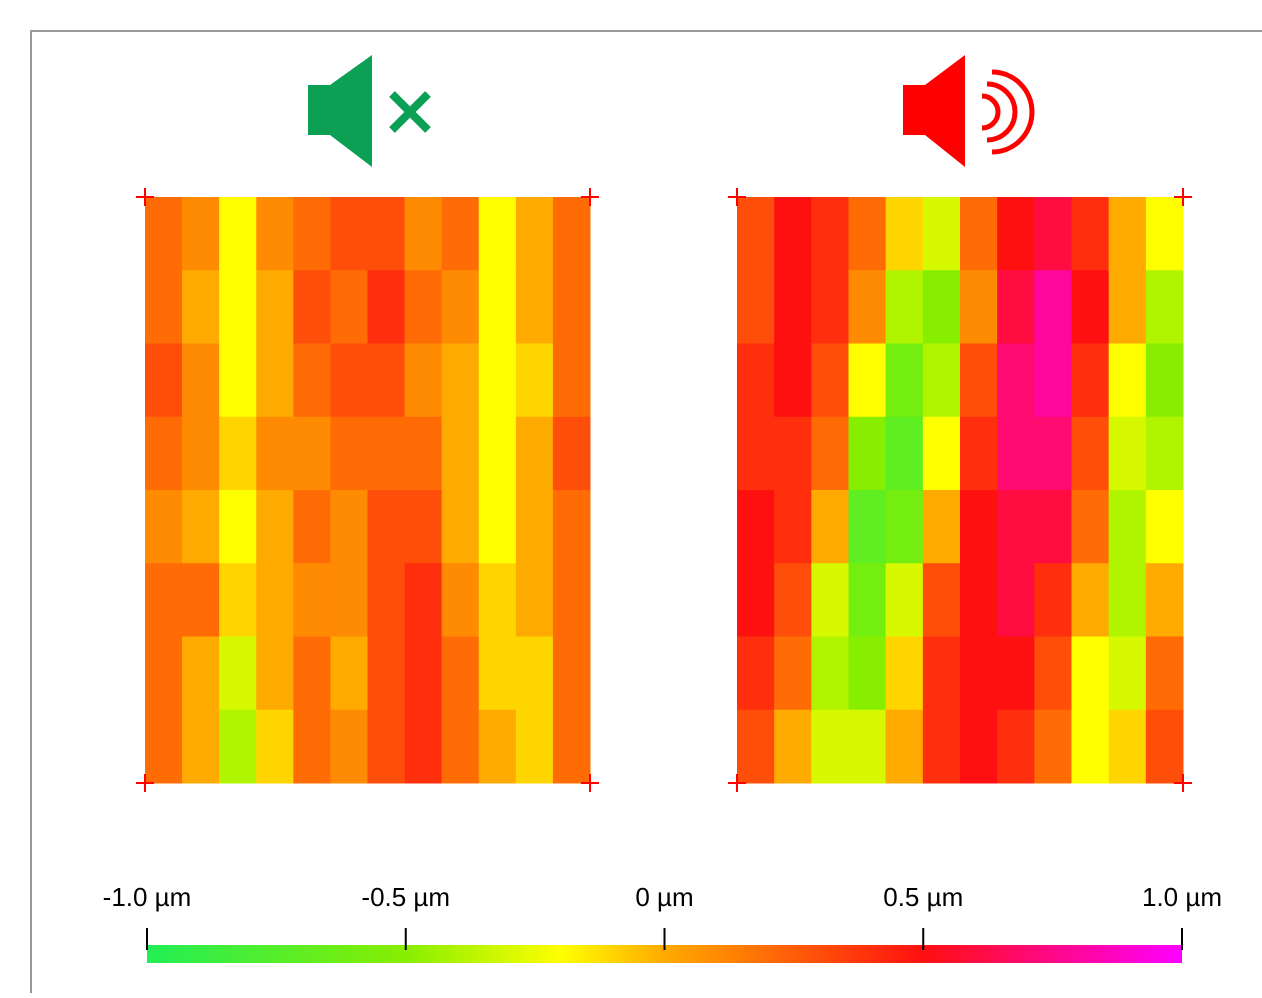 The width and height of the screenshot is (1262, 998). Describe the element at coordinates (405, 897) in the screenshot. I see `colorbar-tick-label: -0.5 µm` at that location.